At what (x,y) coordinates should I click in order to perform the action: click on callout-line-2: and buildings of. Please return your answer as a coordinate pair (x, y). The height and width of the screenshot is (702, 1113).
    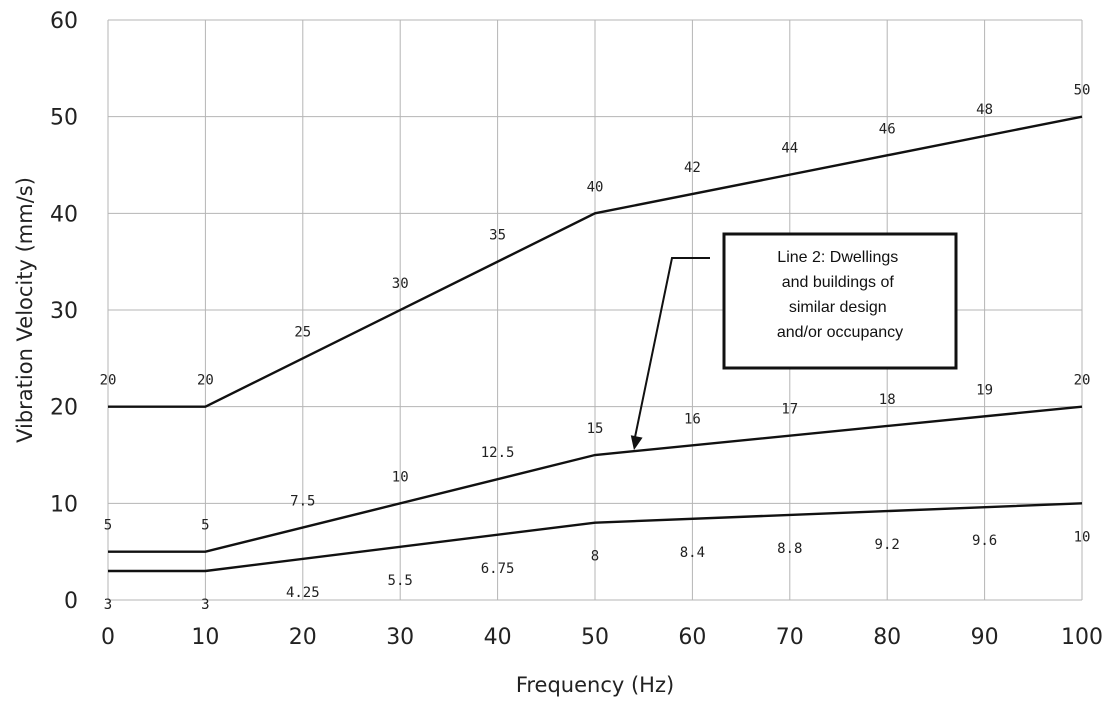
    Looking at the image, I should click on (838, 282).